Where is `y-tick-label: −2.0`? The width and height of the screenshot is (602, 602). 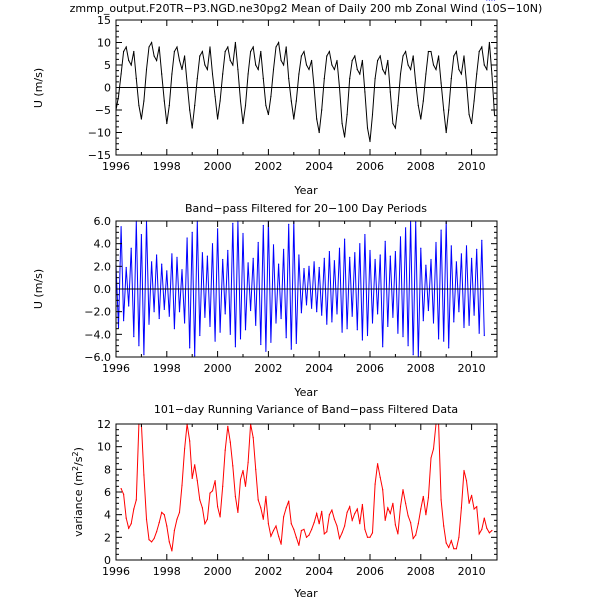 y-tick-label: −2.0 is located at coordinates (97, 312).